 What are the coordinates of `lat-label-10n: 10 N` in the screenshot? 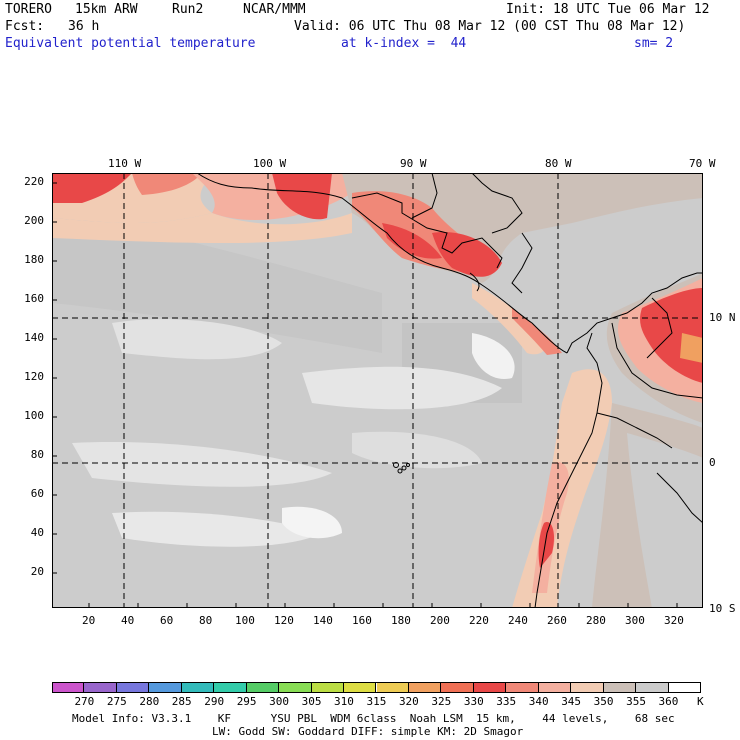 It's located at (722, 317).